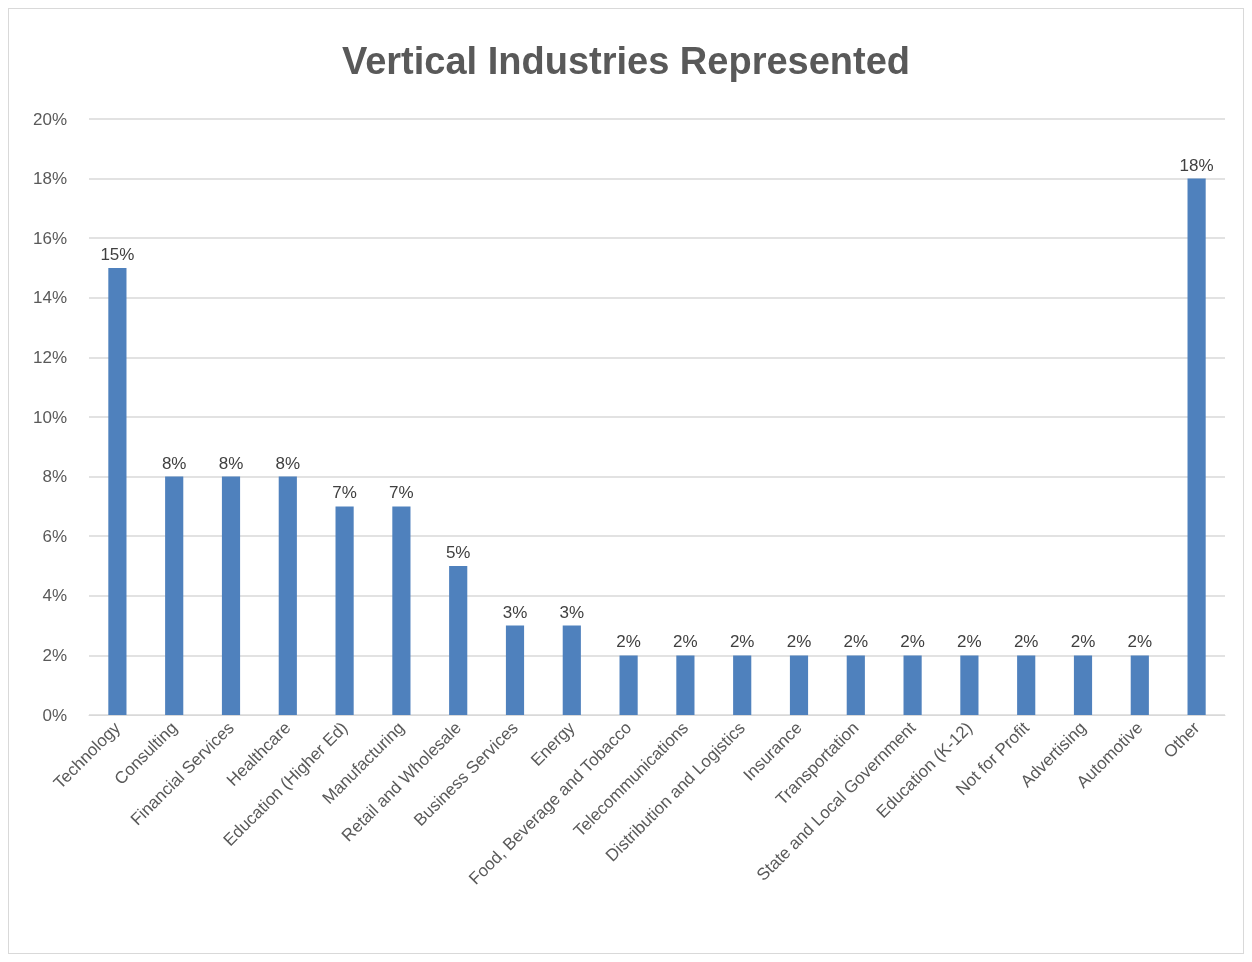  I want to click on y-tick-label: 4%, so click(54, 596).